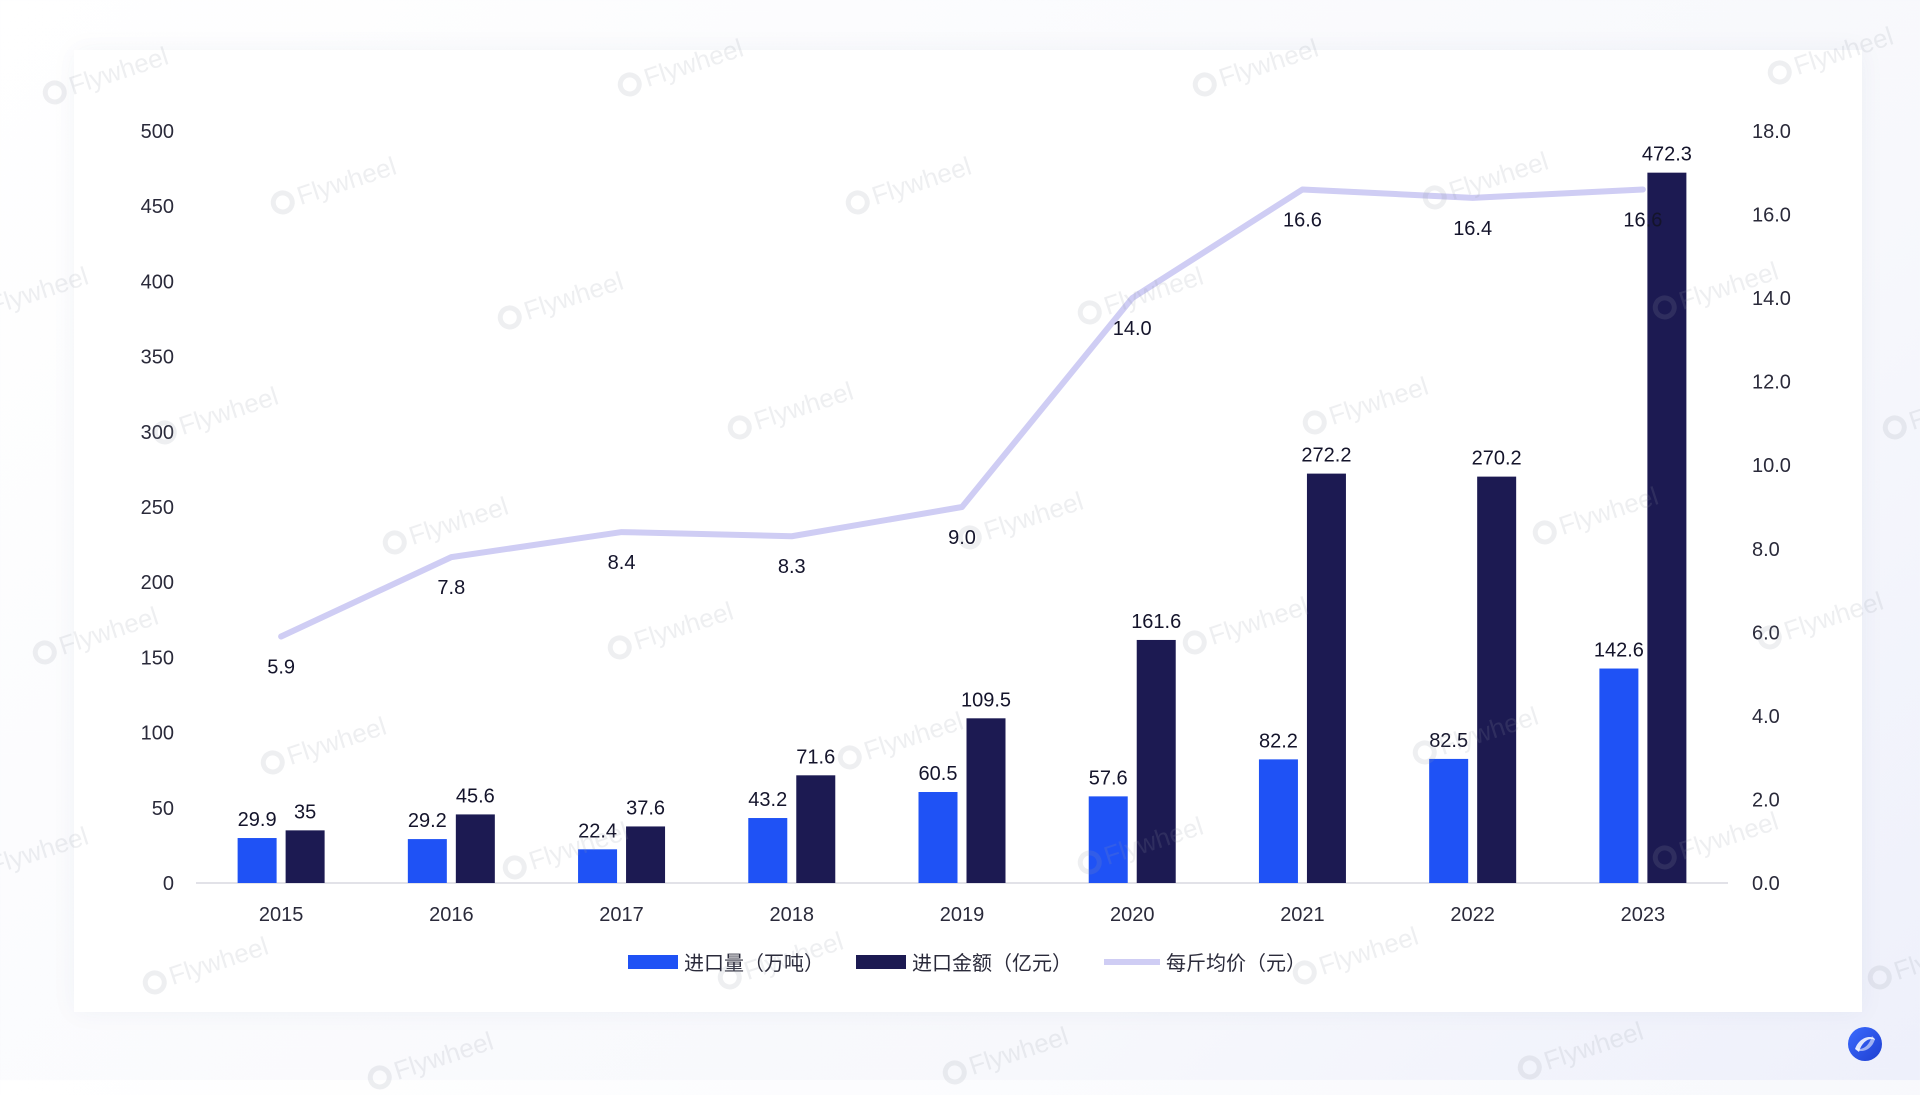 Image resolution: width=1920 pixels, height=1095 pixels. What do you see at coordinates (1771, 466) in the screenshot?
I see `y-right-tick-label: 10.0` at bounding box center [1771, 466].